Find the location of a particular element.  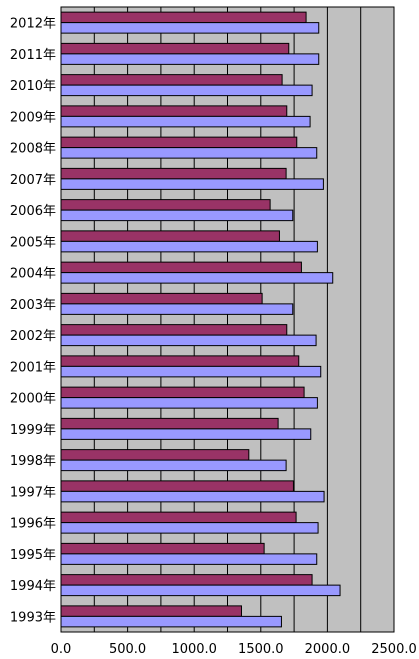

category-label: 2006年 is located at coordinates (33, 211).